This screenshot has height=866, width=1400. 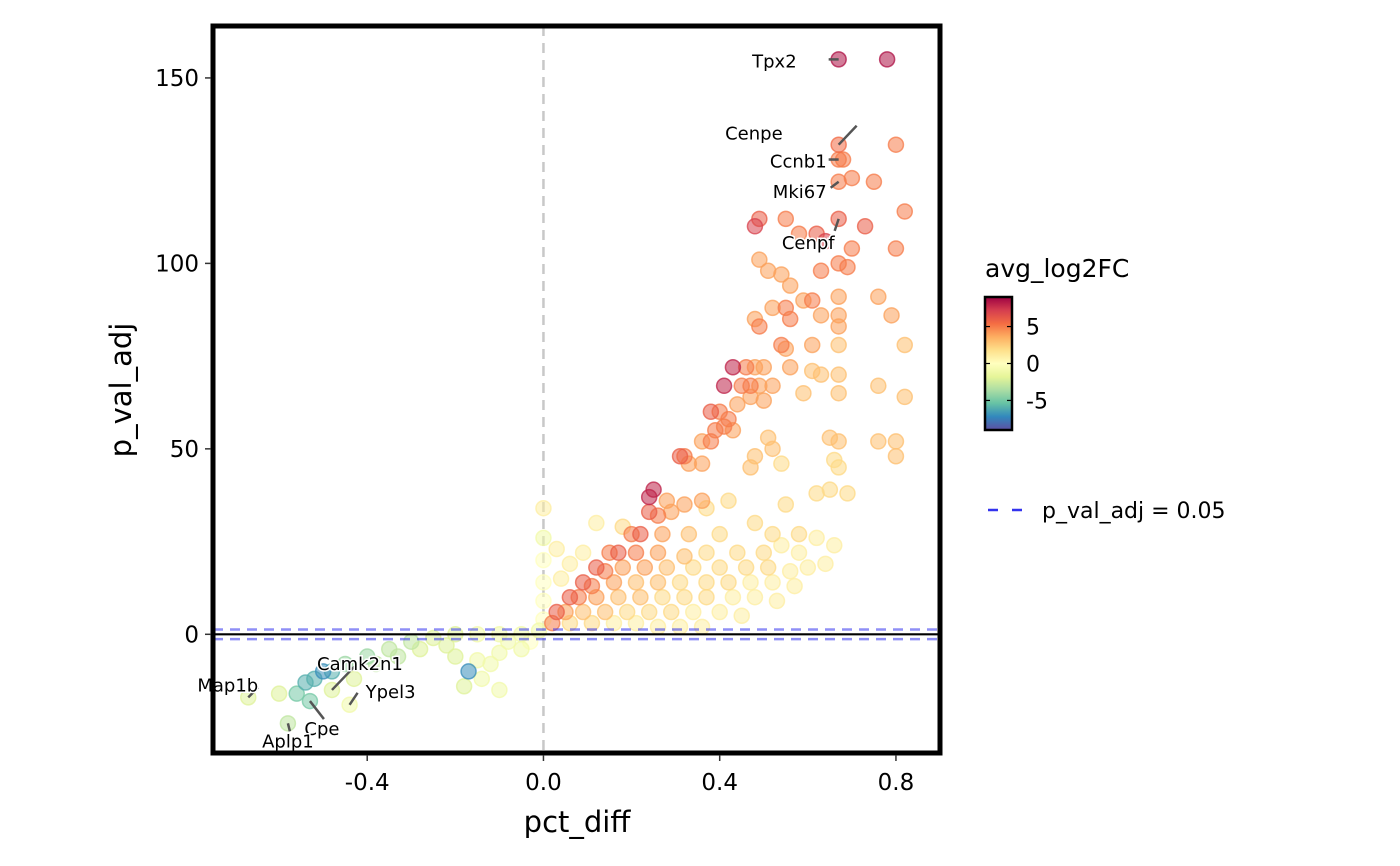 What do you see at coordinates (808, 243) in the screenshot?
I see `gene-label: Cenpf` at bounding box center [808, 243].